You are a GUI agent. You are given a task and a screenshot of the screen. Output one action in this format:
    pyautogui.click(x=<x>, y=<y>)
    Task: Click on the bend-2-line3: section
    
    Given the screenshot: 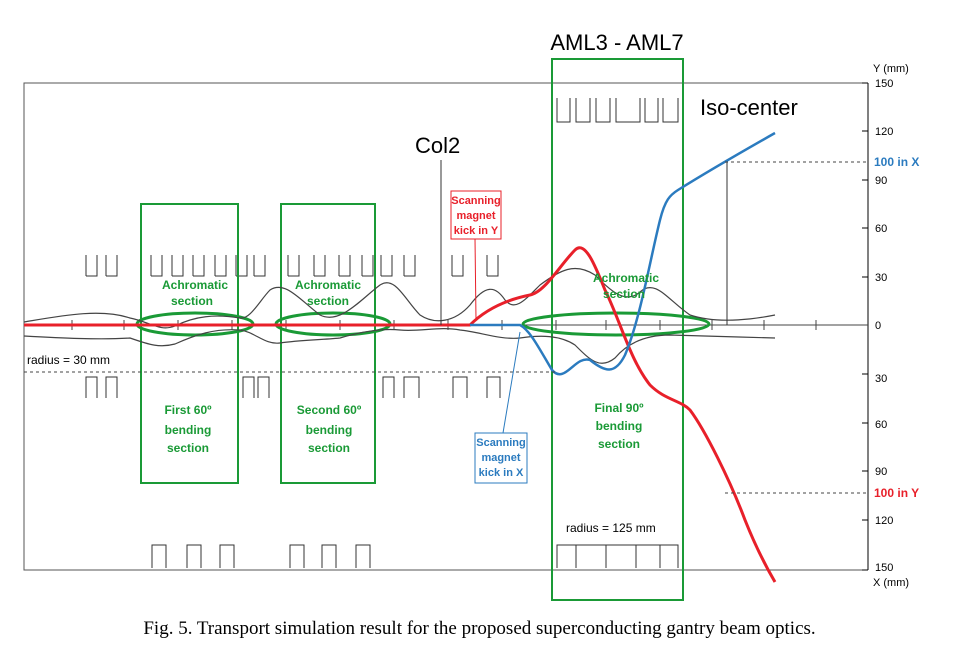 What is the action you would take?
    pyautogui.click(x=329, y=448)
    